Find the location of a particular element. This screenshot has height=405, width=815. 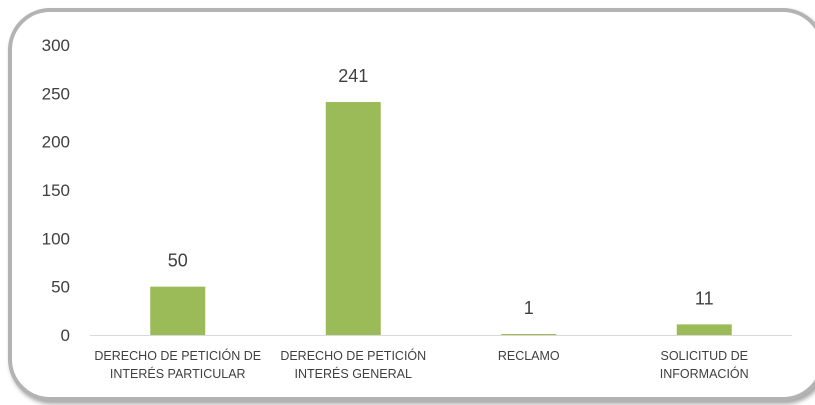

y-tick-label: 300 is located at coordinates (56, 45).